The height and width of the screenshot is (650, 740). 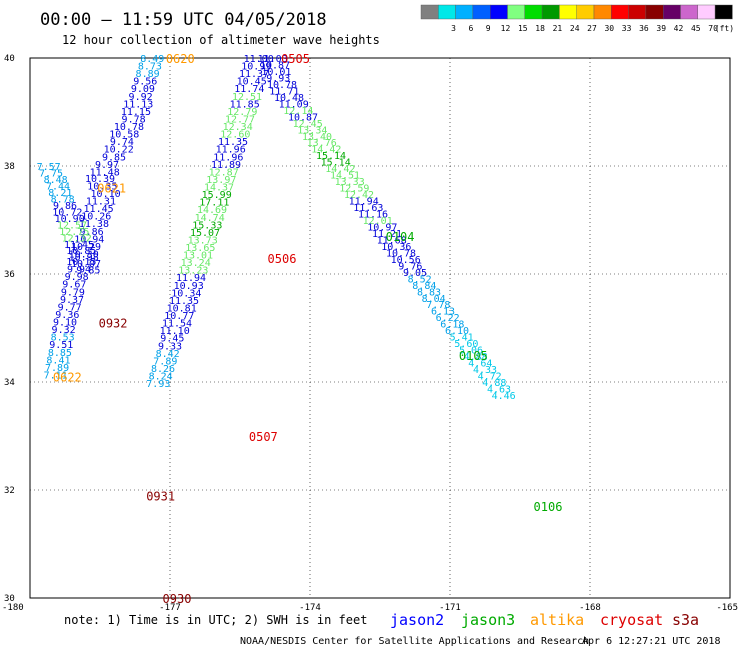 I want to click on wave-height-value: 10.29, so click(x=86, y=247).